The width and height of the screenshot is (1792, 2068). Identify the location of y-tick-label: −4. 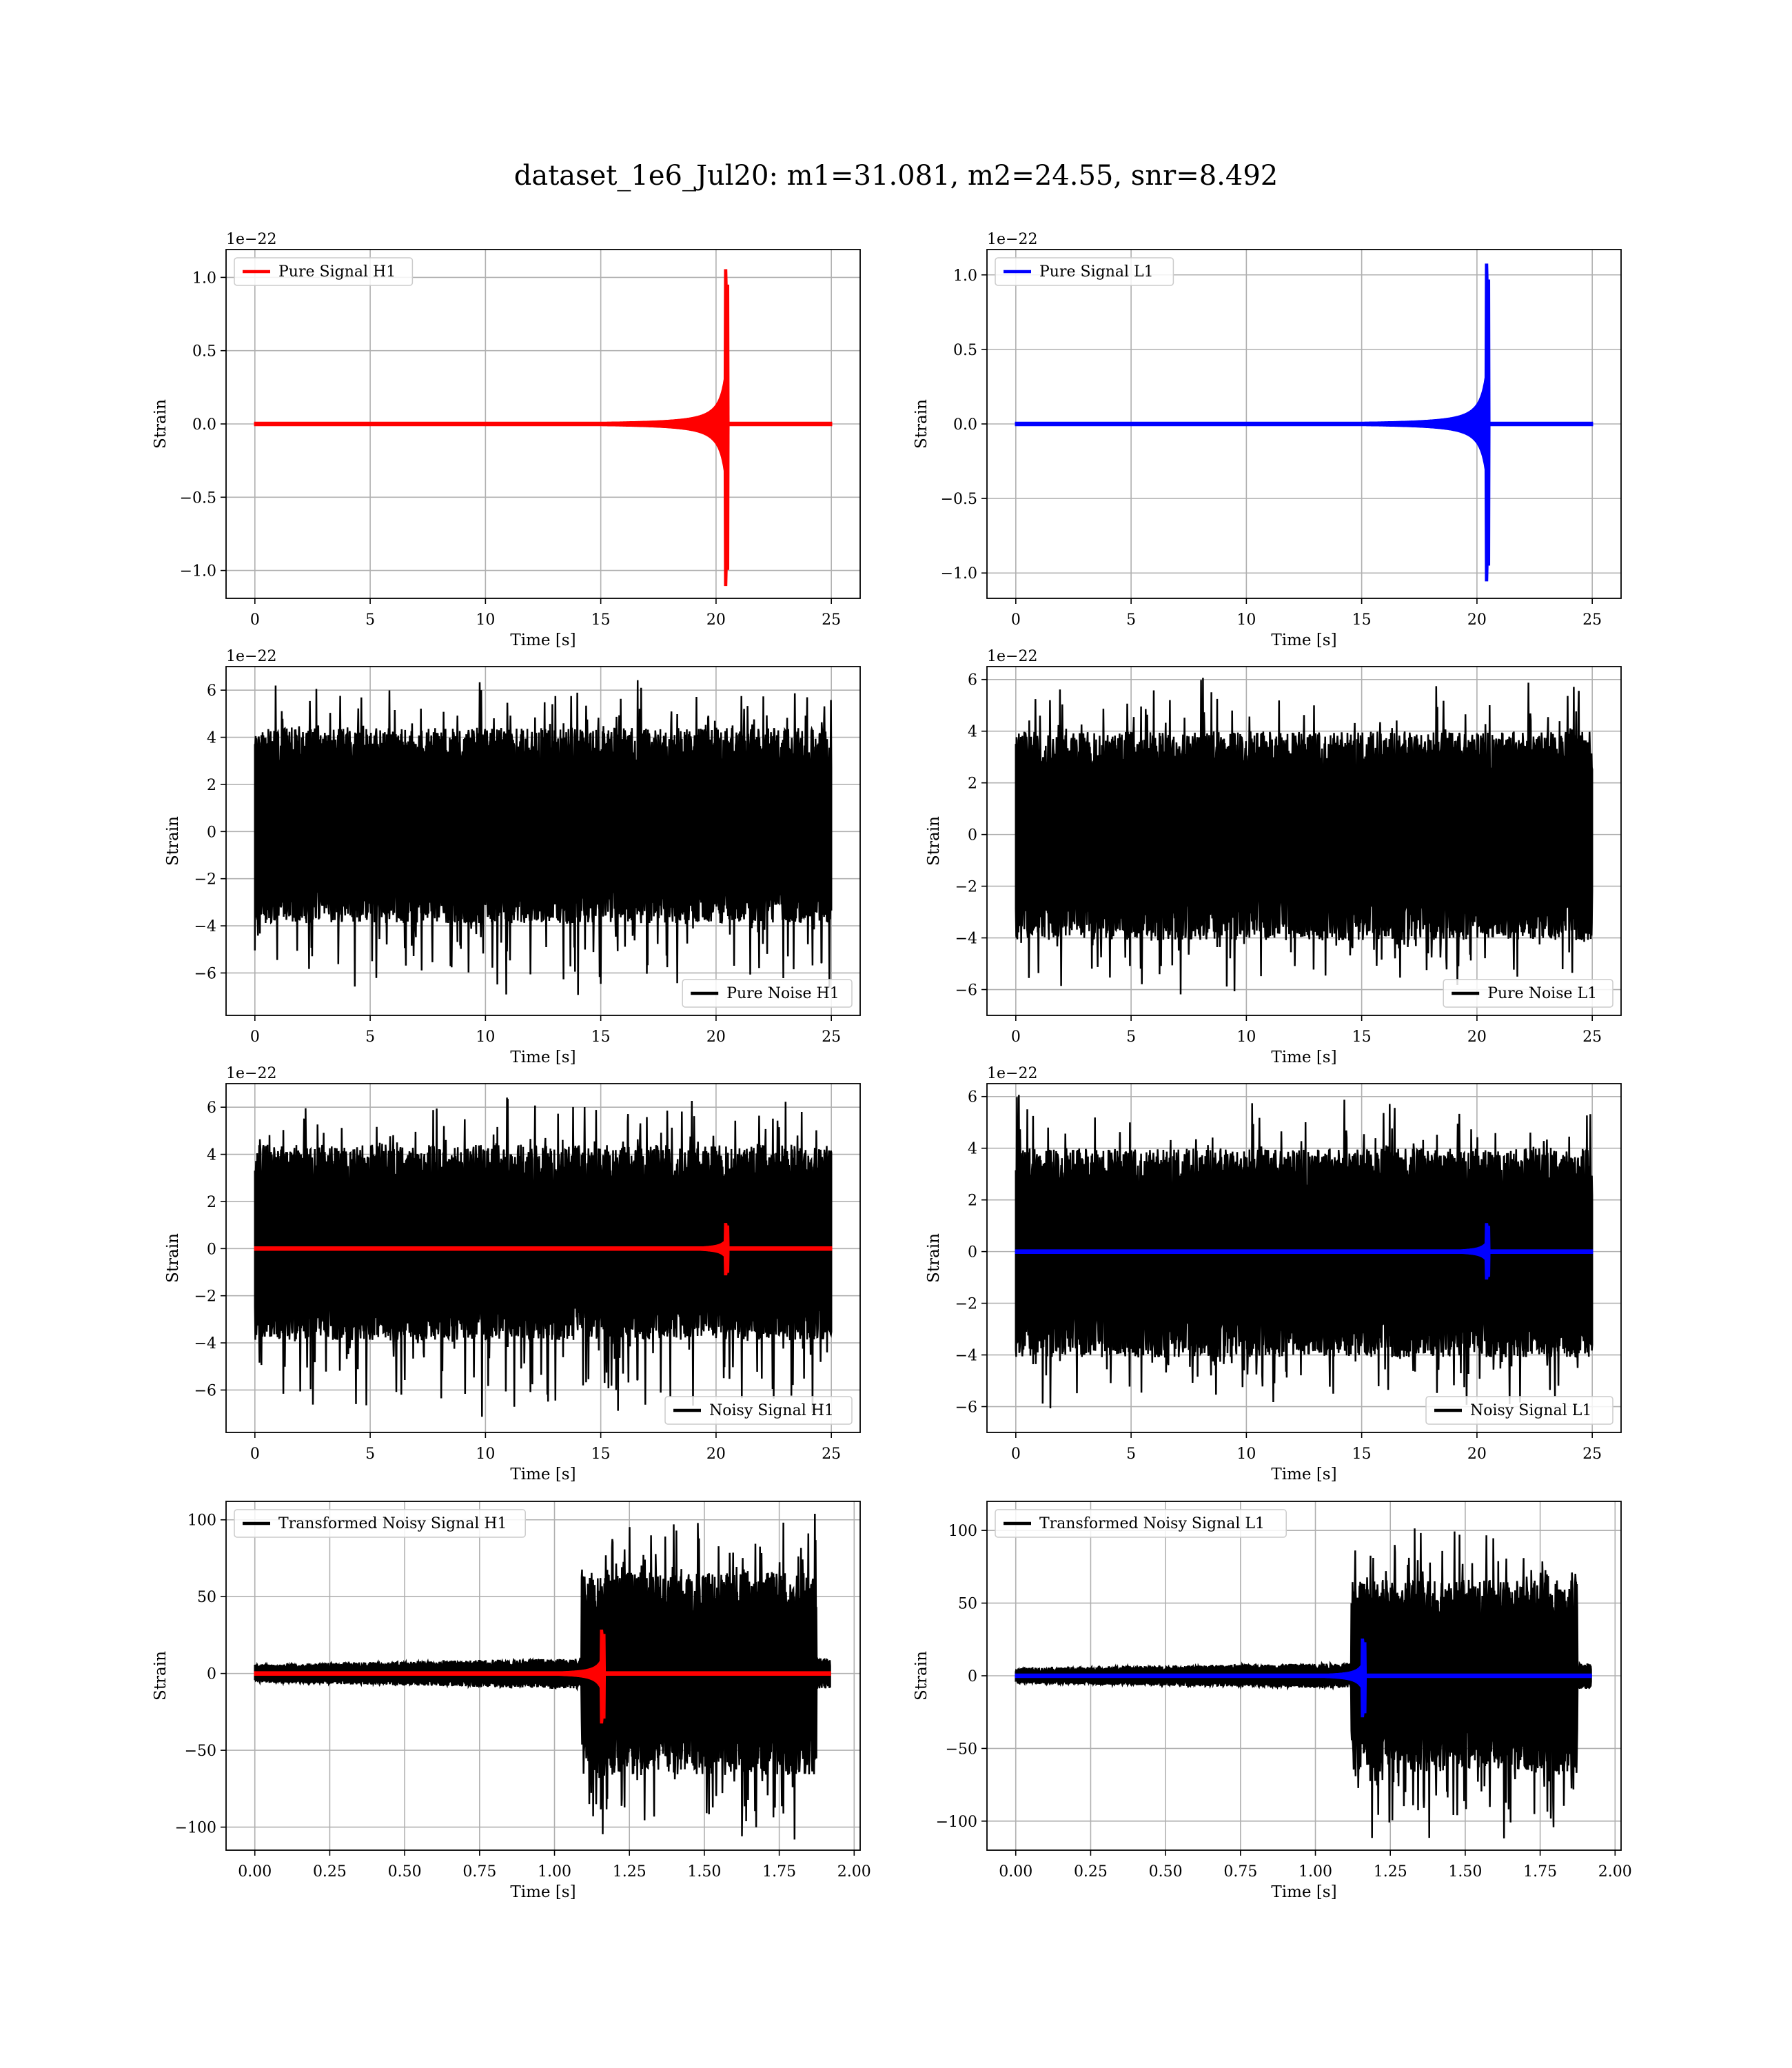
(205, 926).